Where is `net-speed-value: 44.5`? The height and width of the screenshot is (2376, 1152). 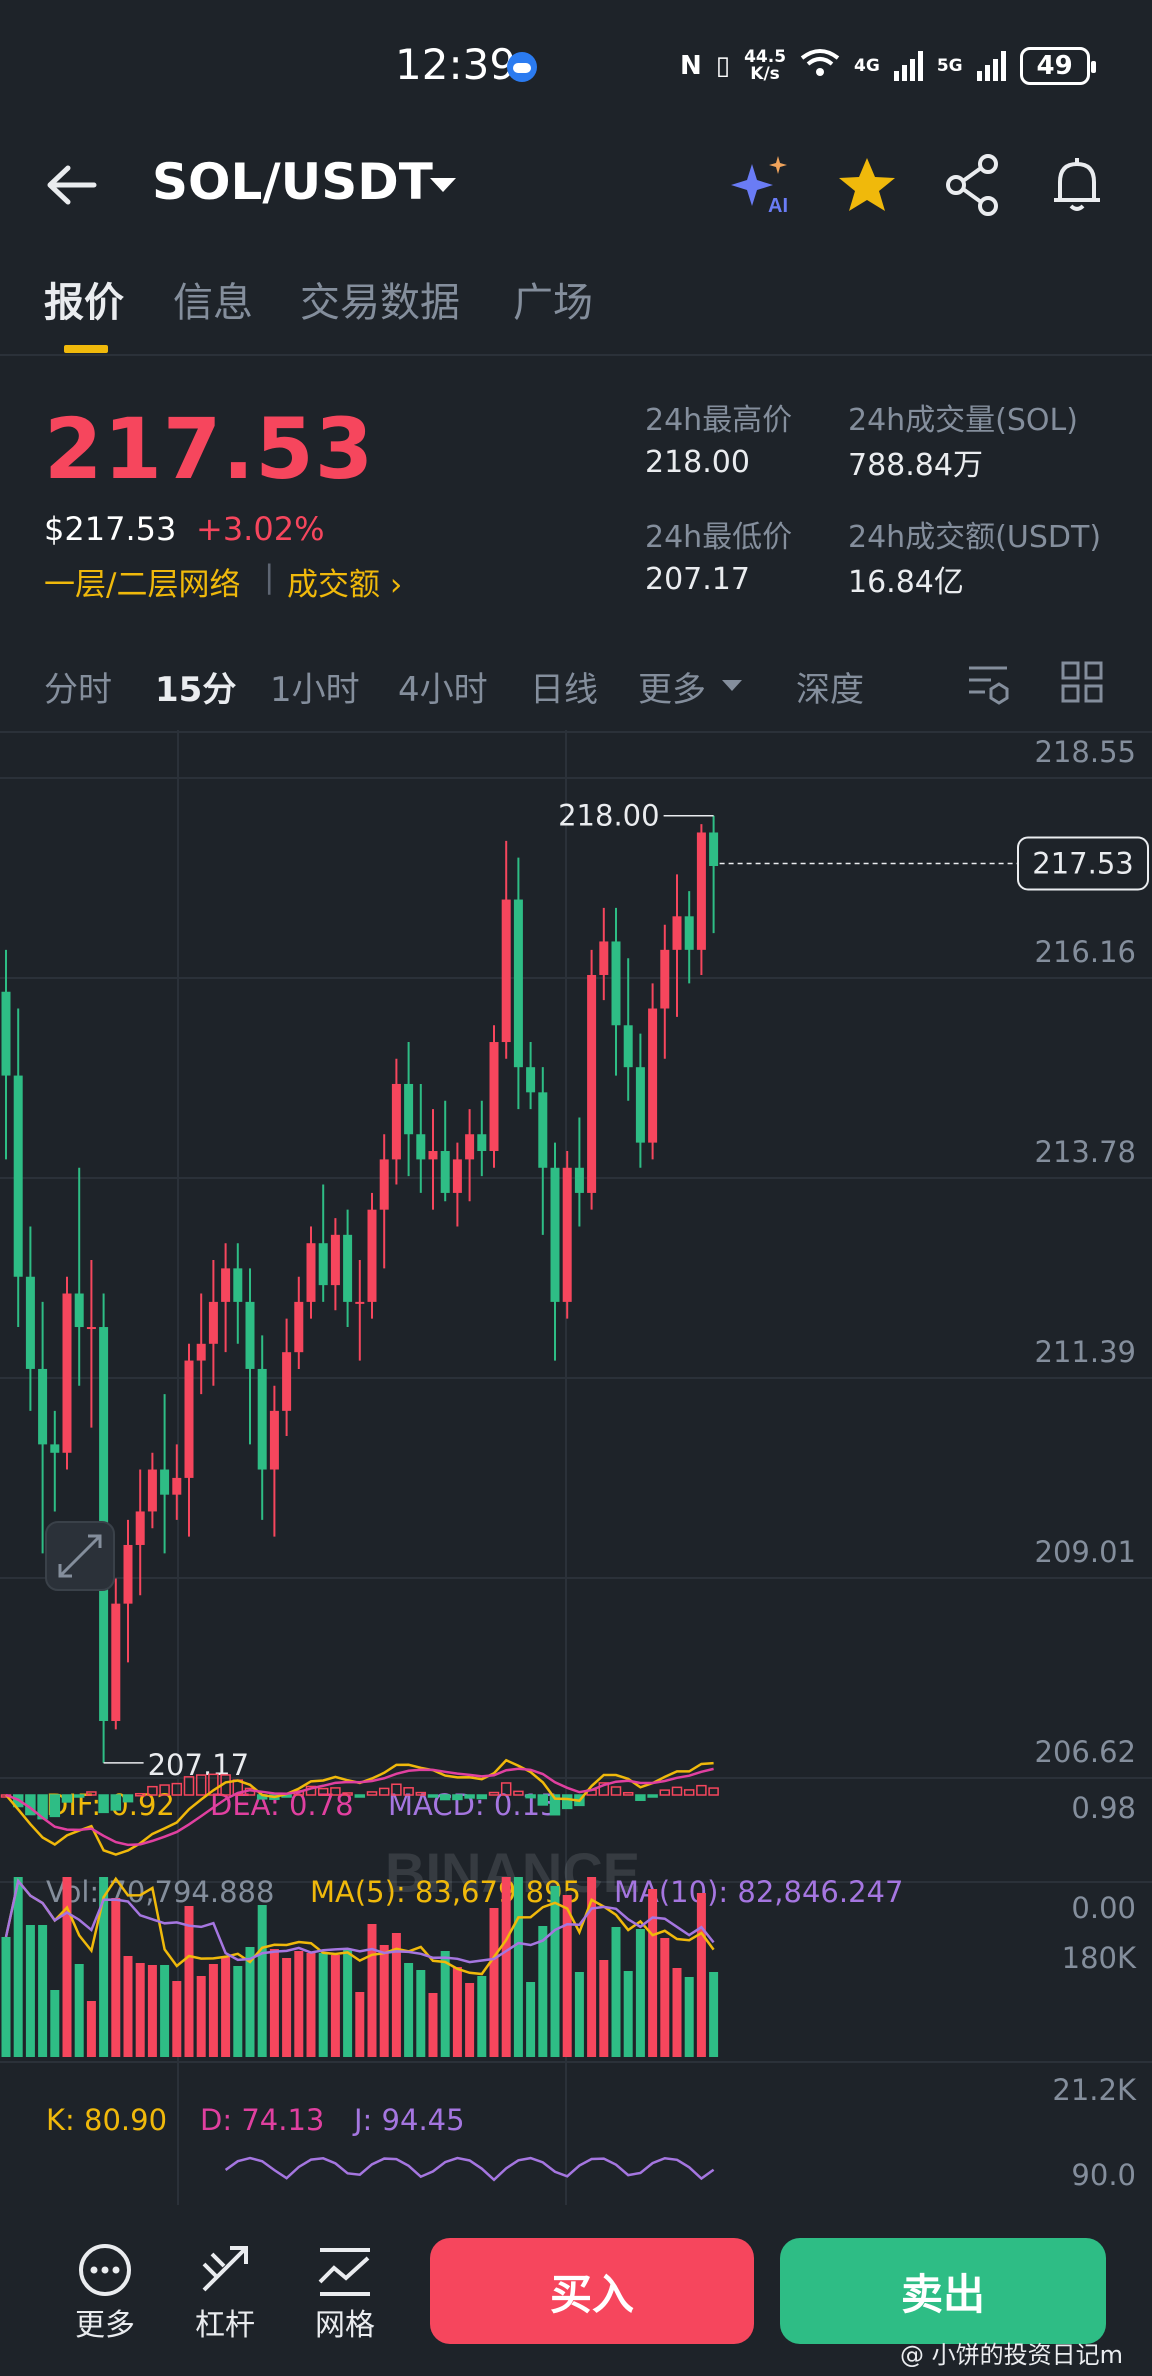
net-speed-value: 44.5 is located at coordinates (765, 57).